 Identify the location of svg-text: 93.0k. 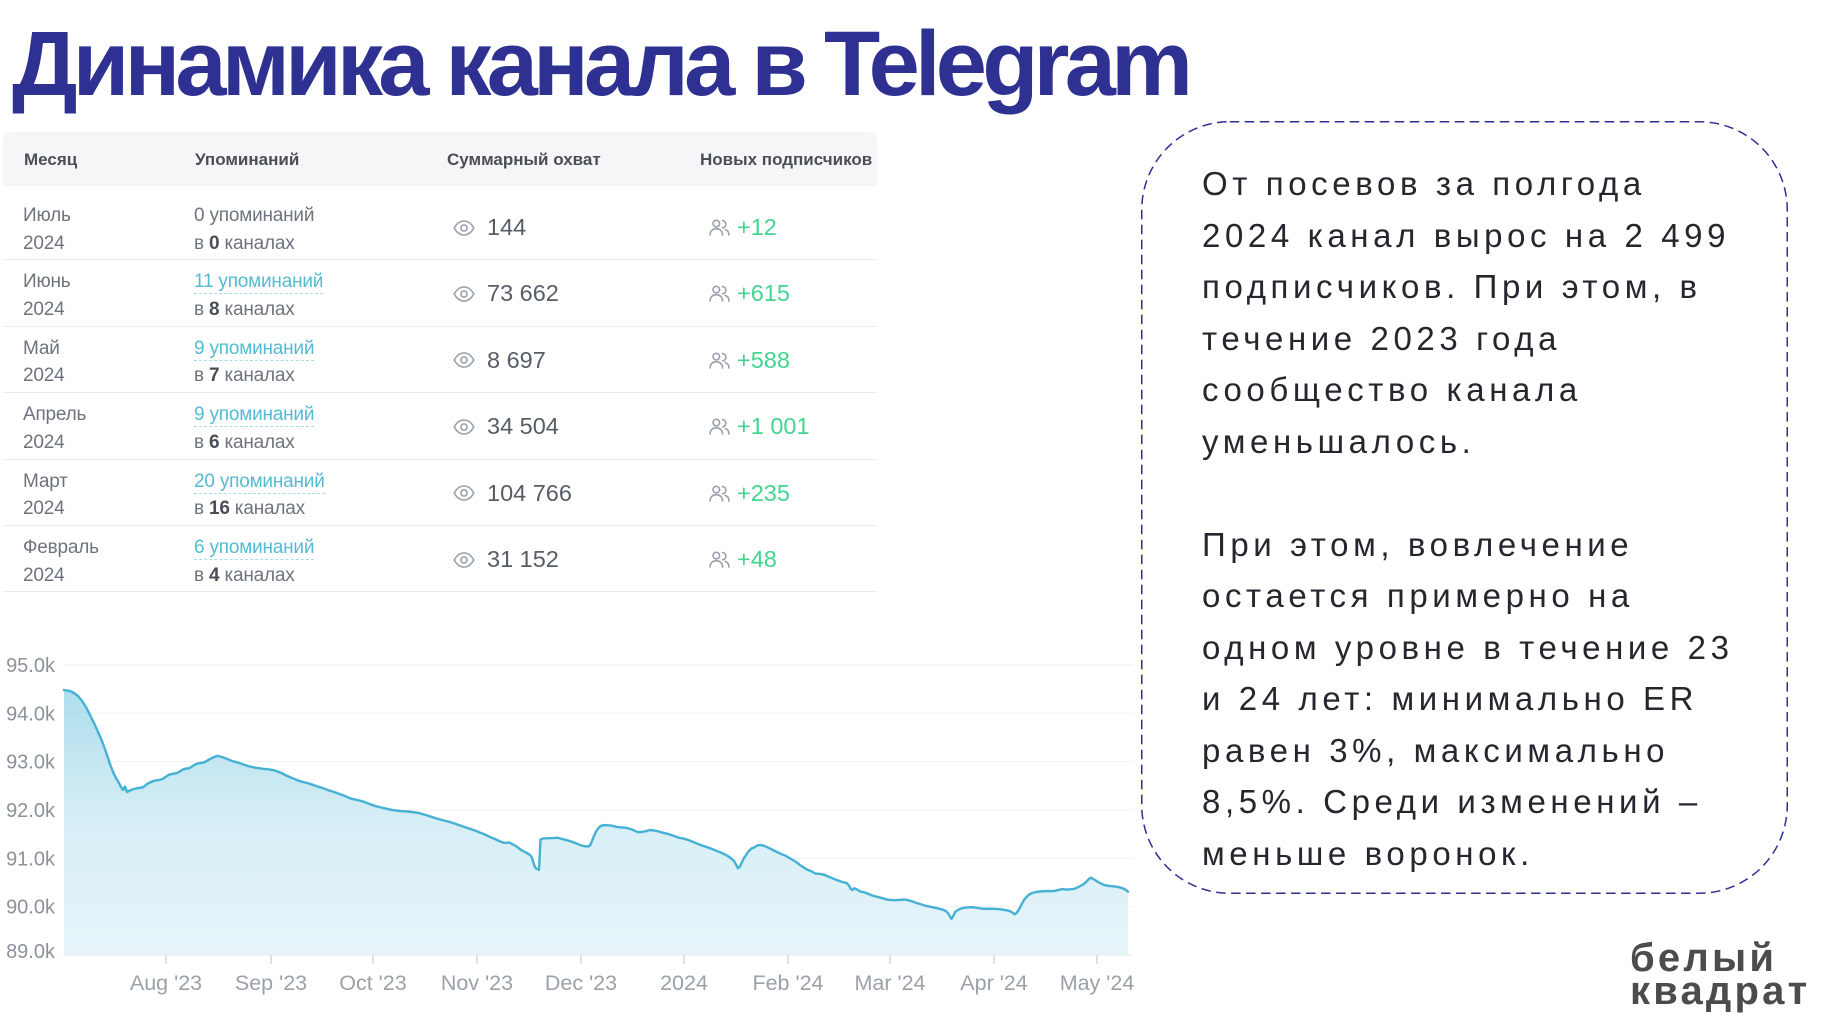
(31, 763).